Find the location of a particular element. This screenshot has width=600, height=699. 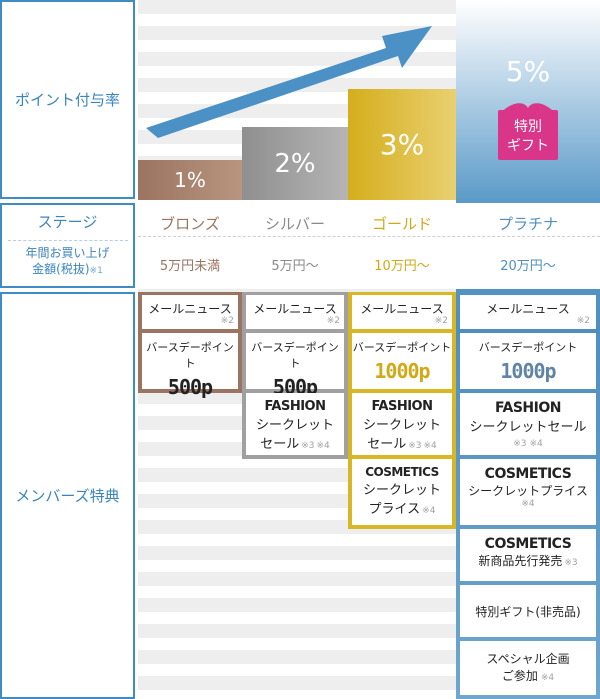

rate-platinum-value: 5% is located at coordinates (528, 71).